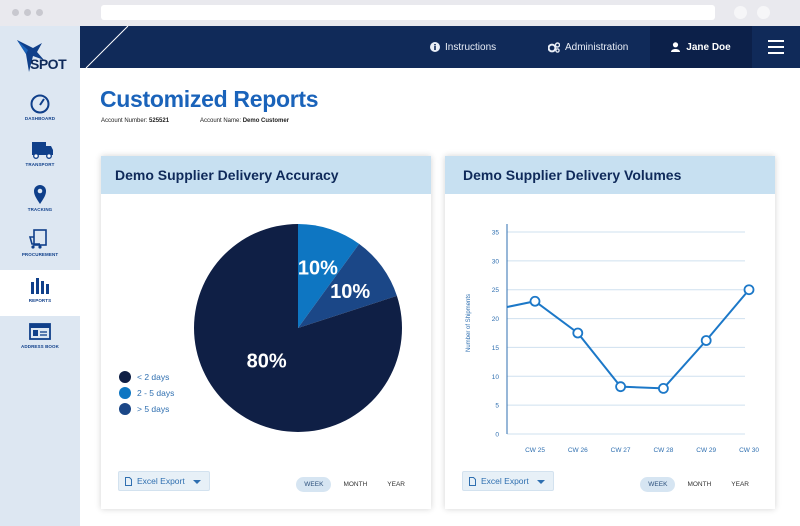 The image size is (800, 526). I want to click on legend-label: < 2 days, so click(153, 377).